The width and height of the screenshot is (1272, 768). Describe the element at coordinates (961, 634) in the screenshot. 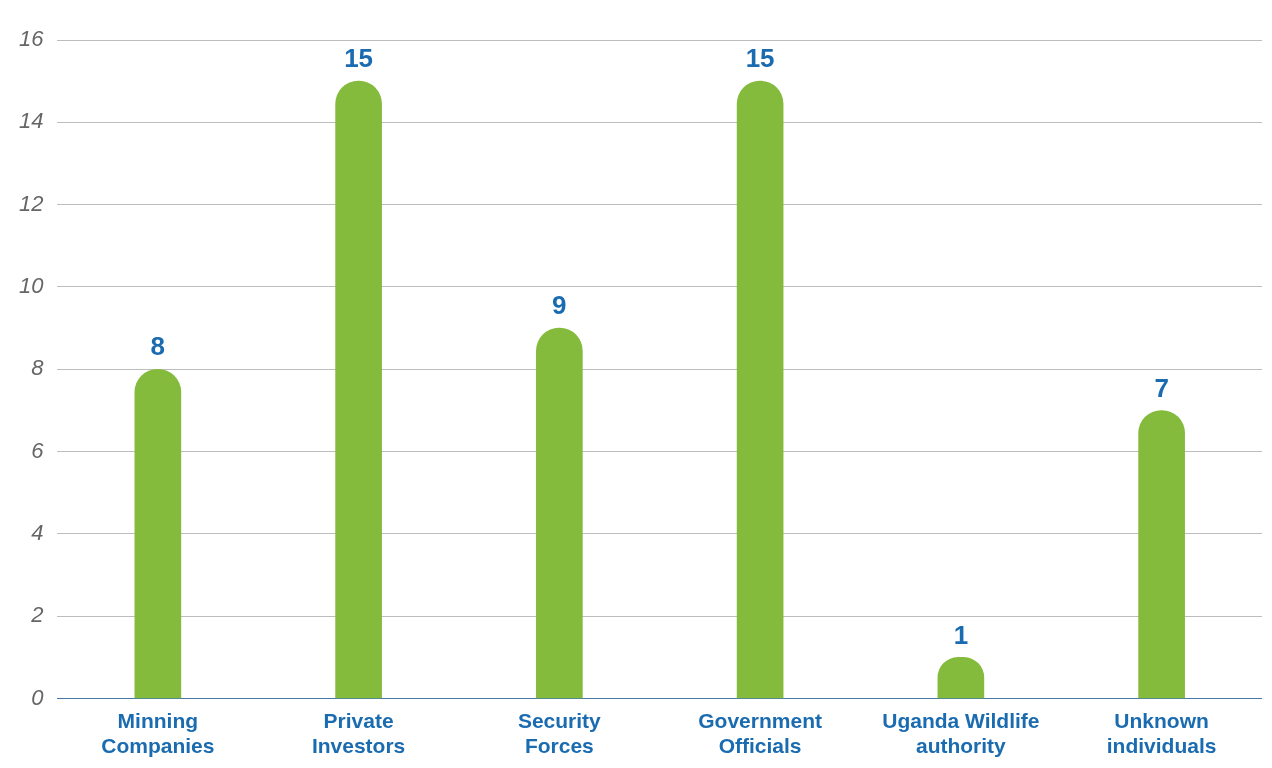

I see `data-label: 1` at that location.